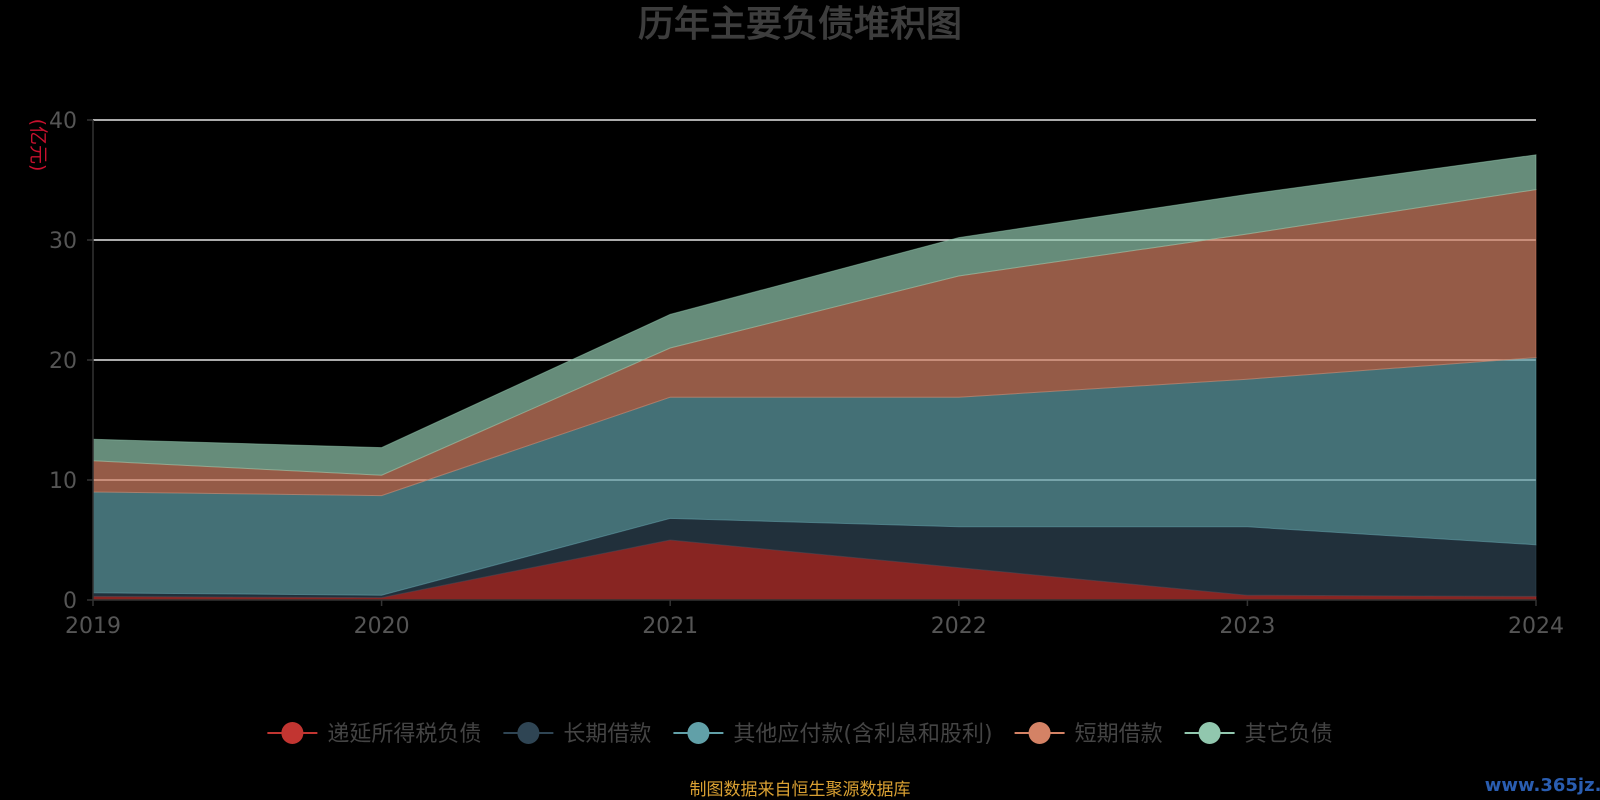  What do you see at coordinates (1289, 734) in the screenshot?
I see `legend-label: 其它负债` at bounding box center [1289, 734].